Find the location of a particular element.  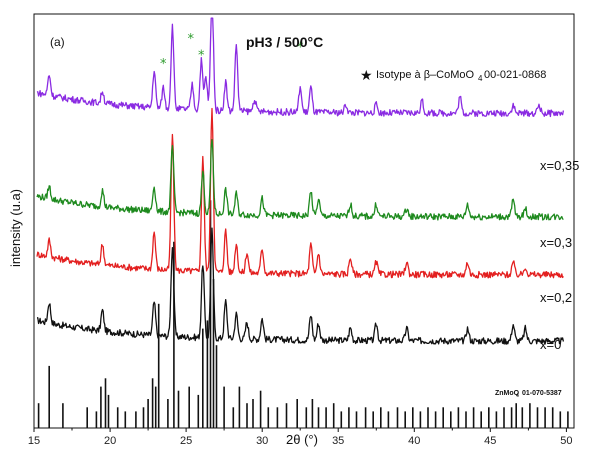

series-label: x=0,3 is located at coordinates (556, 242).